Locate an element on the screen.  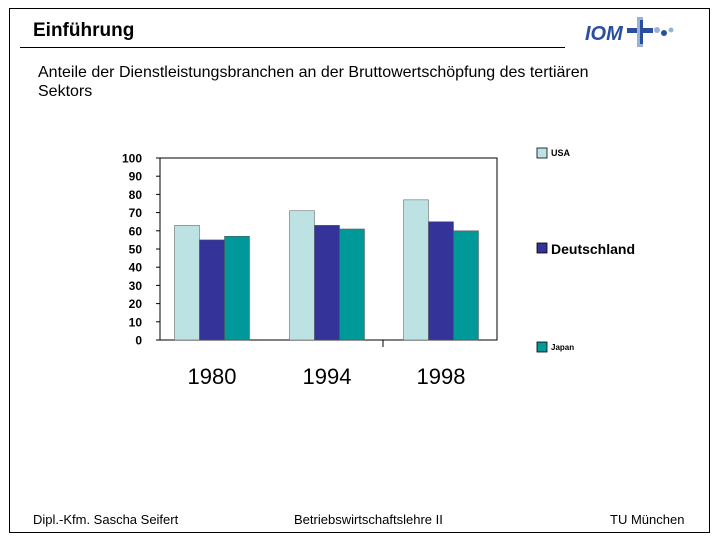
y-tick-label: 100 is located at coordinates (132, 159).